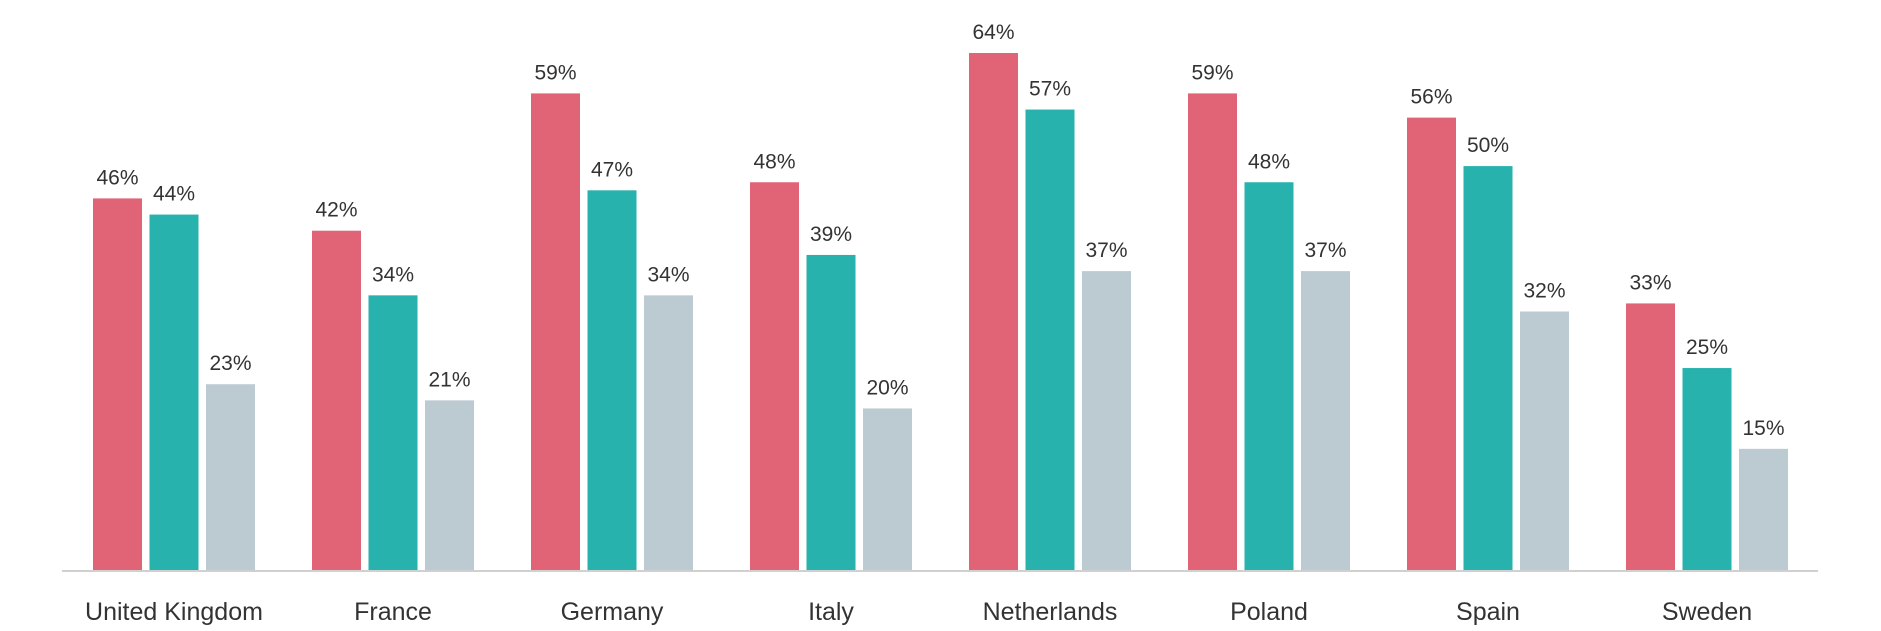  Describe the element at coordinates (1269, 612) in the screenshot. I see `category-label-poland: Poland` at that location.